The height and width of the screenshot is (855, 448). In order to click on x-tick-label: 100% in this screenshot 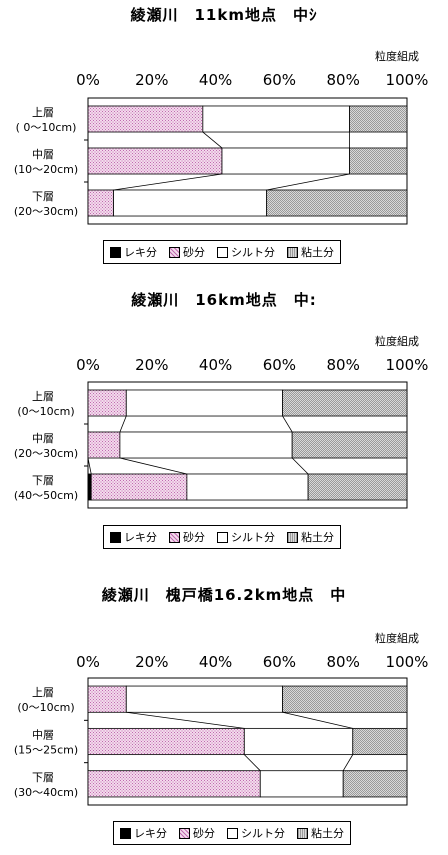, I will do `click(407, 80)`.